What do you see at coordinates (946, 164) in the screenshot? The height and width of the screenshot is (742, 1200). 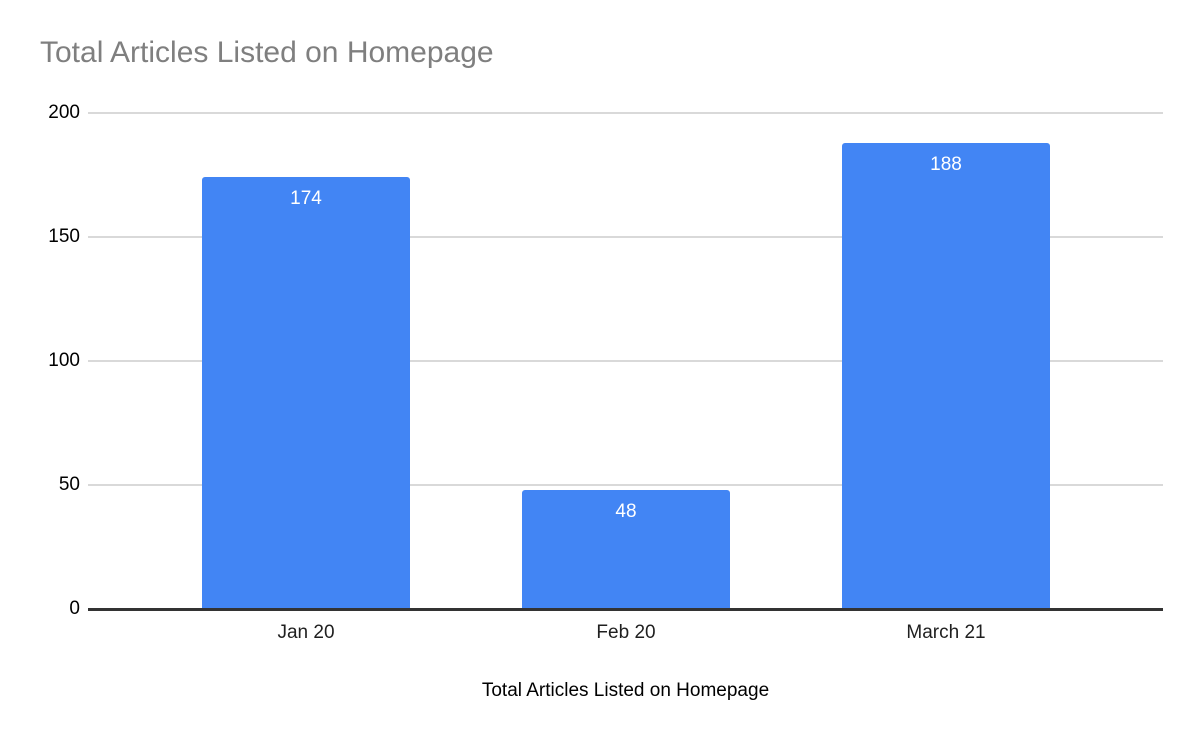 I see `bar-value-label: 188` at bounding box center [946, 164].